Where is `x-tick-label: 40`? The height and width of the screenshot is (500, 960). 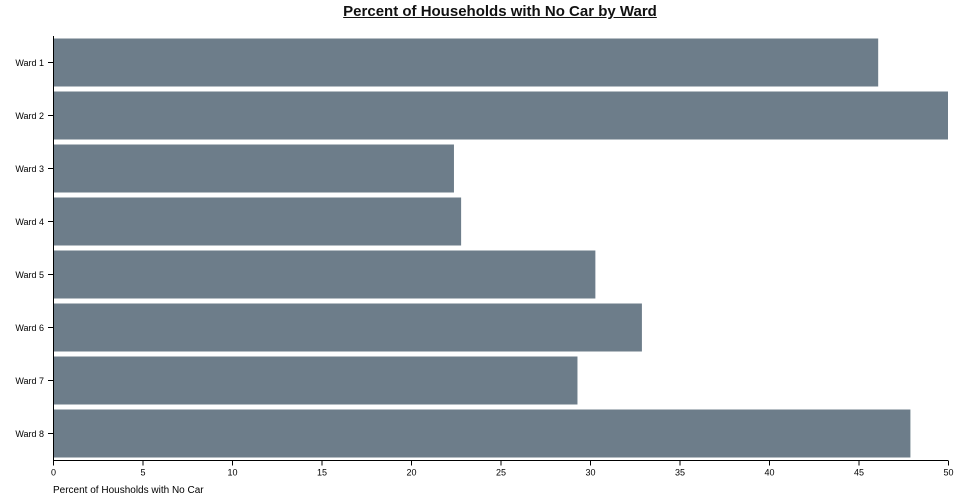
x-tick-label: 40 is located at coordinates (769, 473).